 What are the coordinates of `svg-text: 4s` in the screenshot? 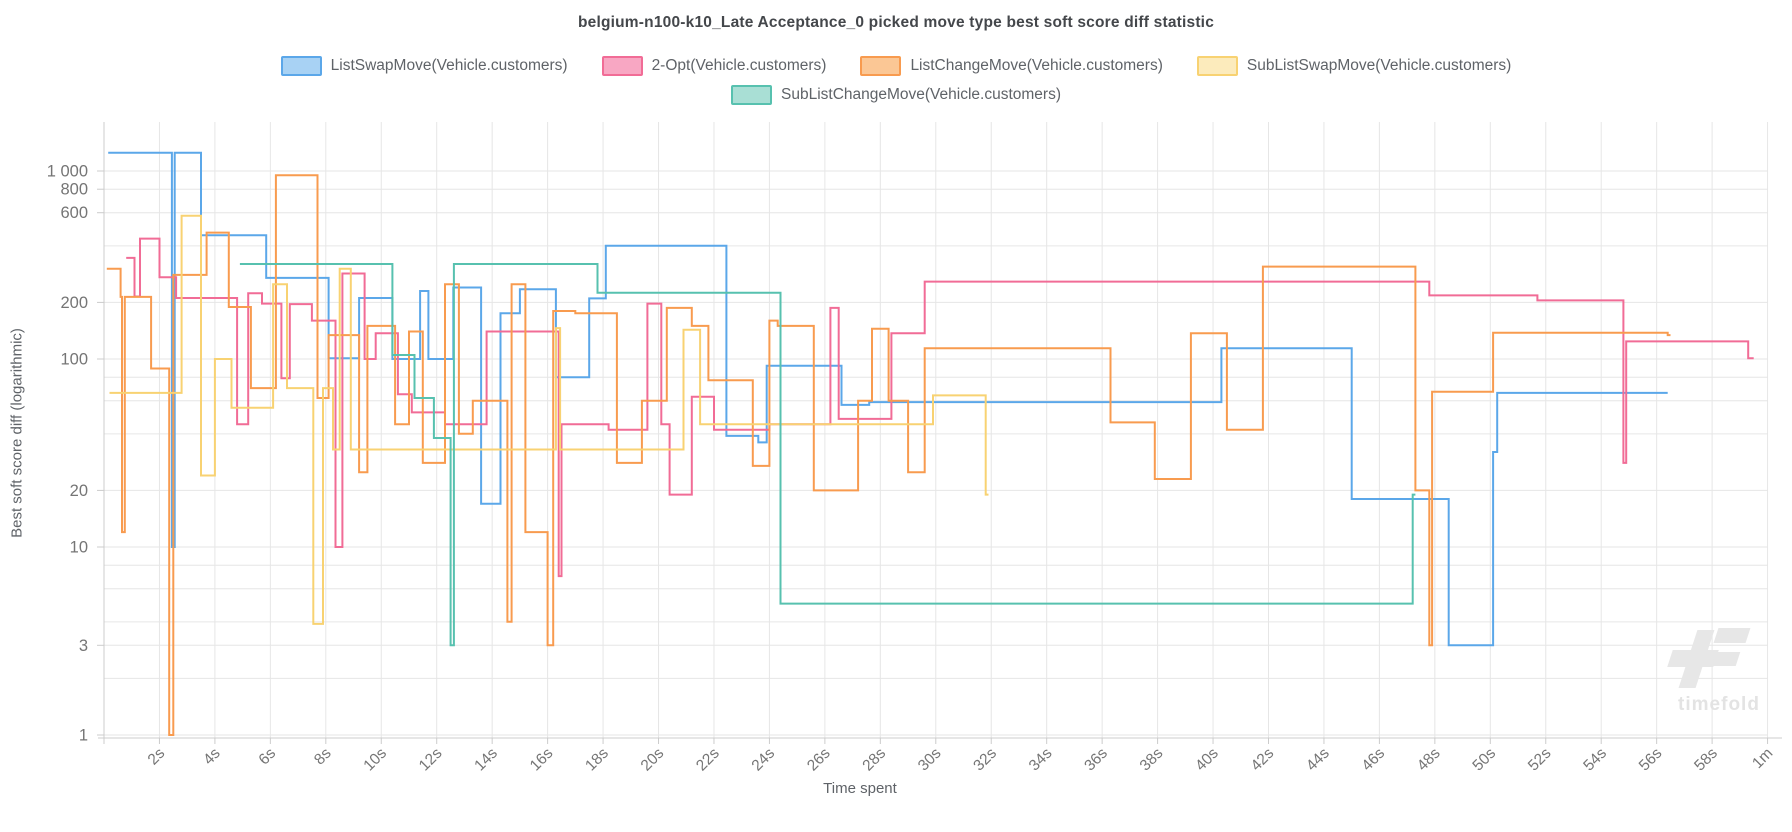 It's located at (212, 757).